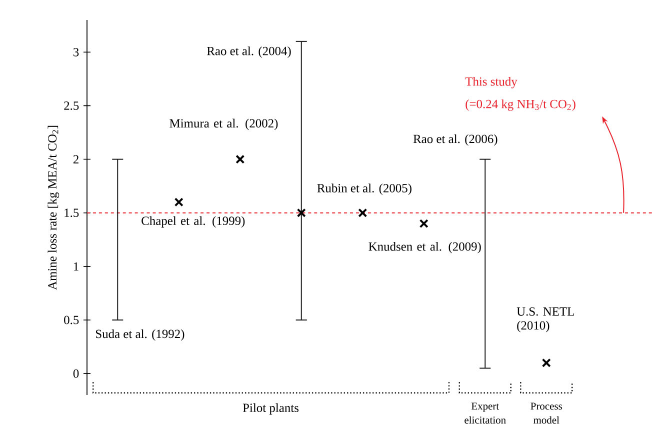  Describe the element at coordinates (249, 52) in the screenshot. I see `annotation: Rao et al. (2004)` at that location.